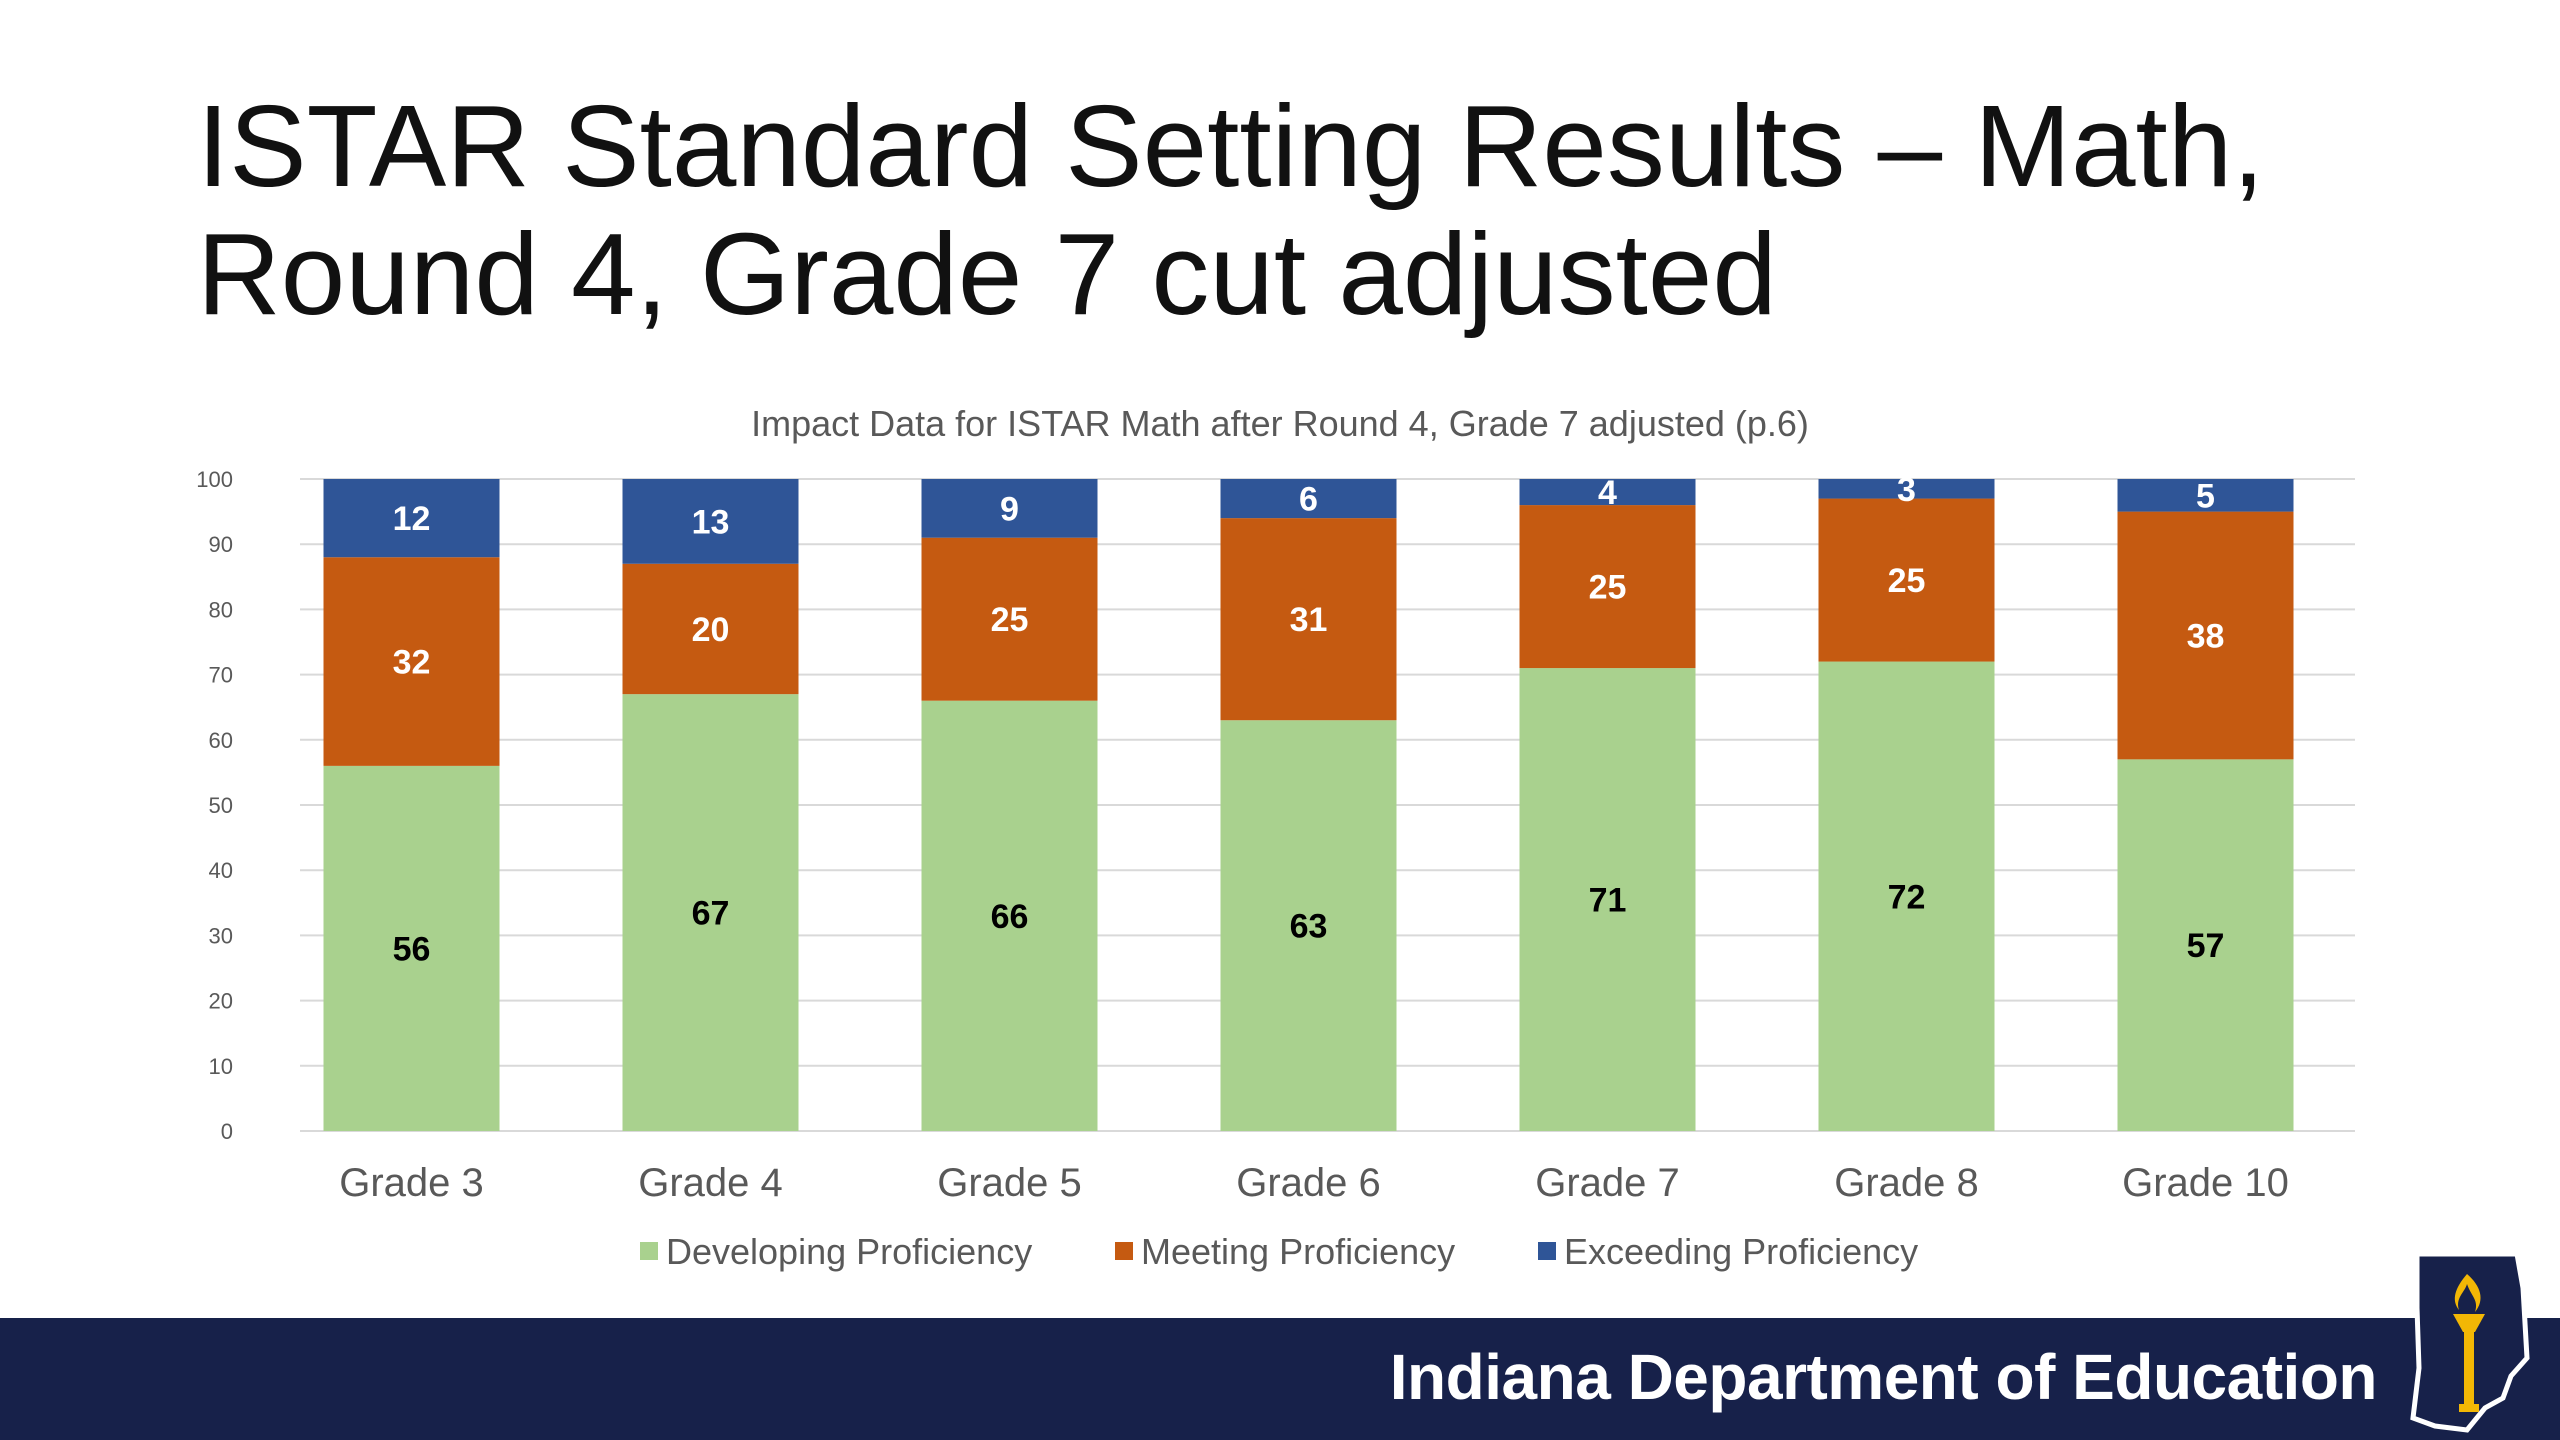 This screenshot has height=1440, width=2560. Describe the element at coordinates (221, 805) in the screenshot. I see `y-tick-label: 50` at that location.